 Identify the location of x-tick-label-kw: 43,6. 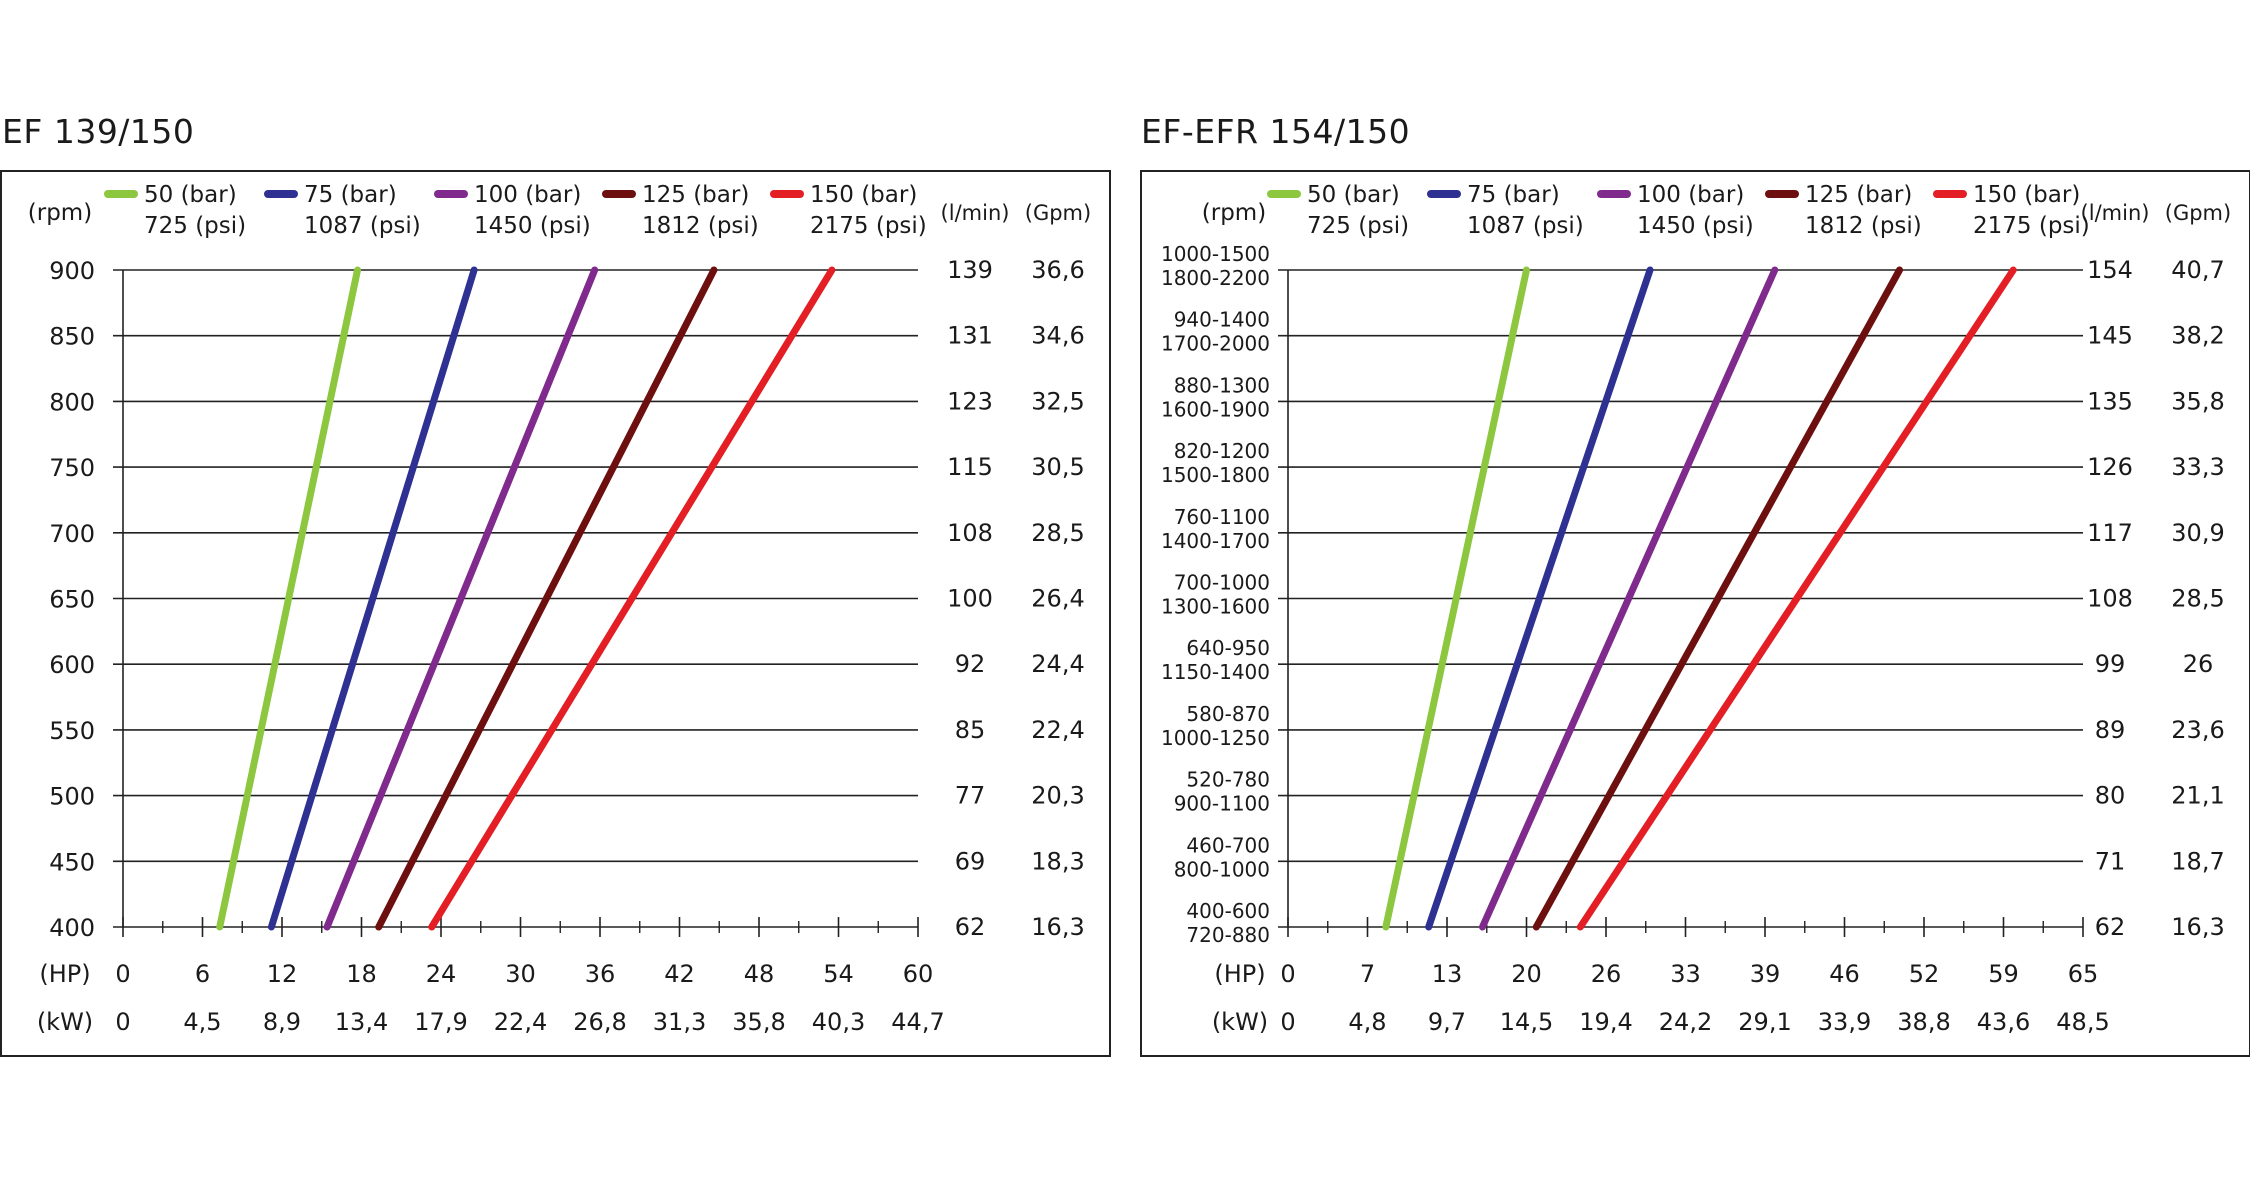
(2003, 1022).